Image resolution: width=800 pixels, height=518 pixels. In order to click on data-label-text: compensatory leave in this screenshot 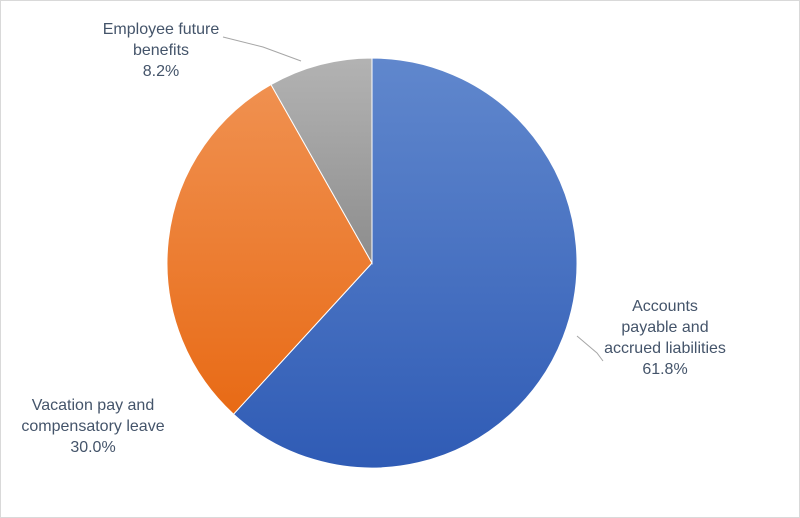, I will do `click(92, 426)`.